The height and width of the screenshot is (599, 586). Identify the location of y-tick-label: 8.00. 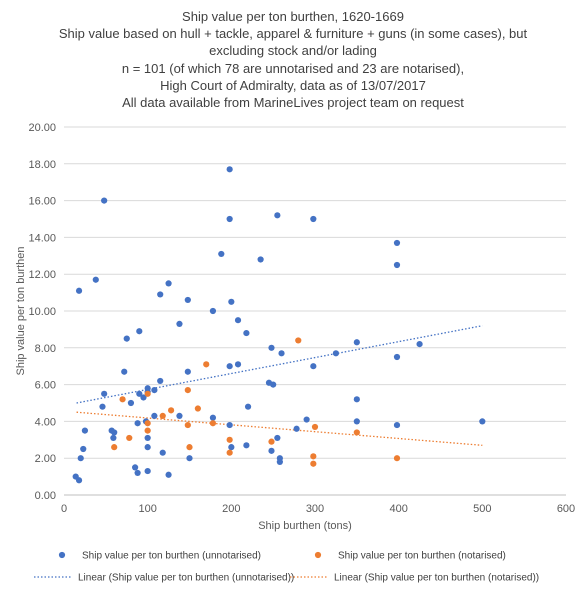
(45, 349).